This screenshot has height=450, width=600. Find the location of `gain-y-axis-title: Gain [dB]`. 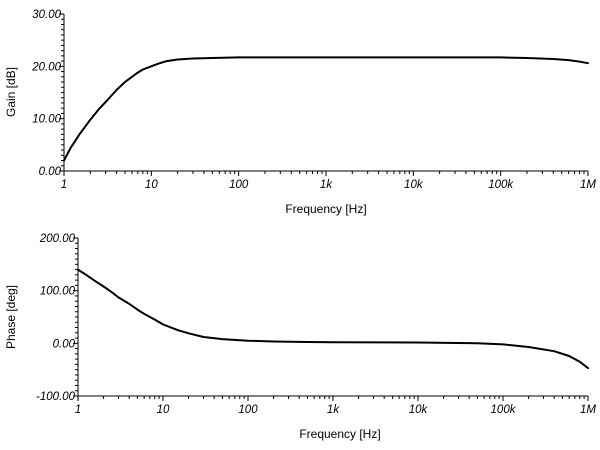

gain-y-axis-title: Gain [dB] is located at coordinates (11, 92).